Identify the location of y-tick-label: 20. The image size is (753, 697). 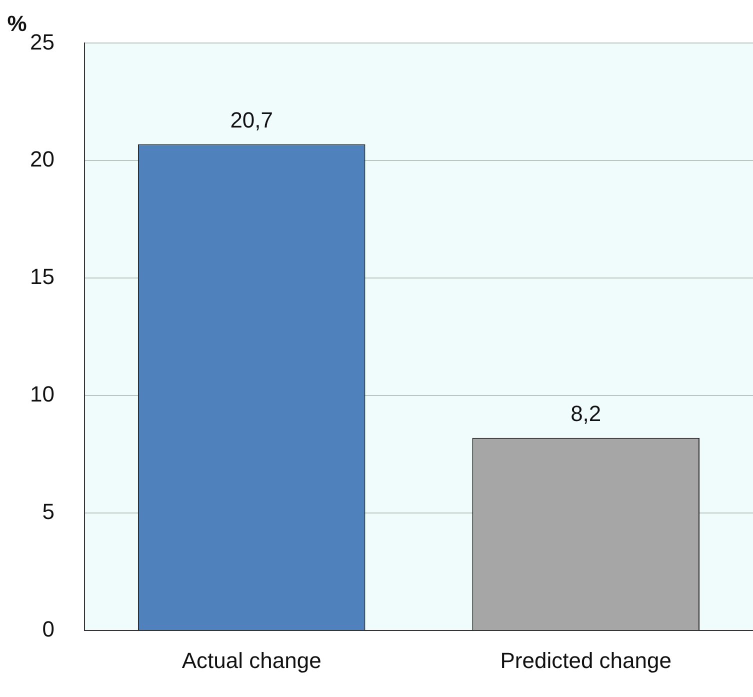
(42, 159).